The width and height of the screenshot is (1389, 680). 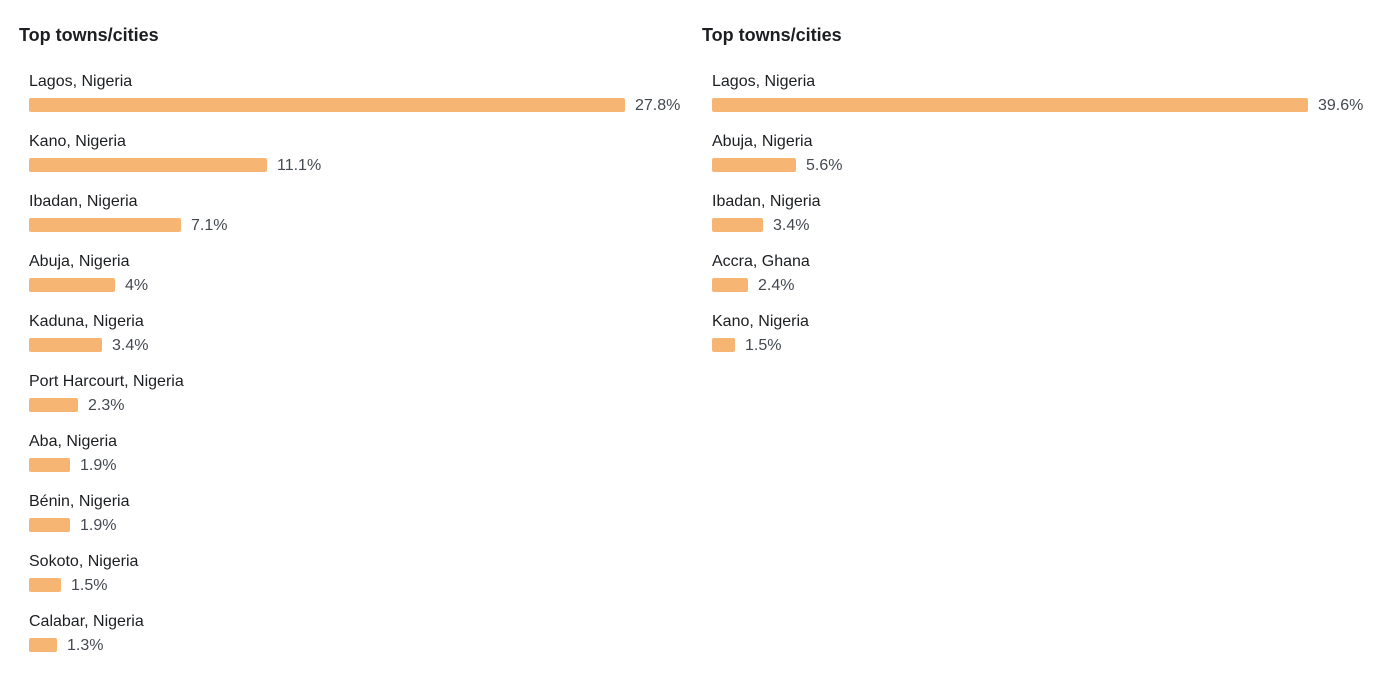 I want to click on percentage-label: 5.6%, so click(x=824, y=165).